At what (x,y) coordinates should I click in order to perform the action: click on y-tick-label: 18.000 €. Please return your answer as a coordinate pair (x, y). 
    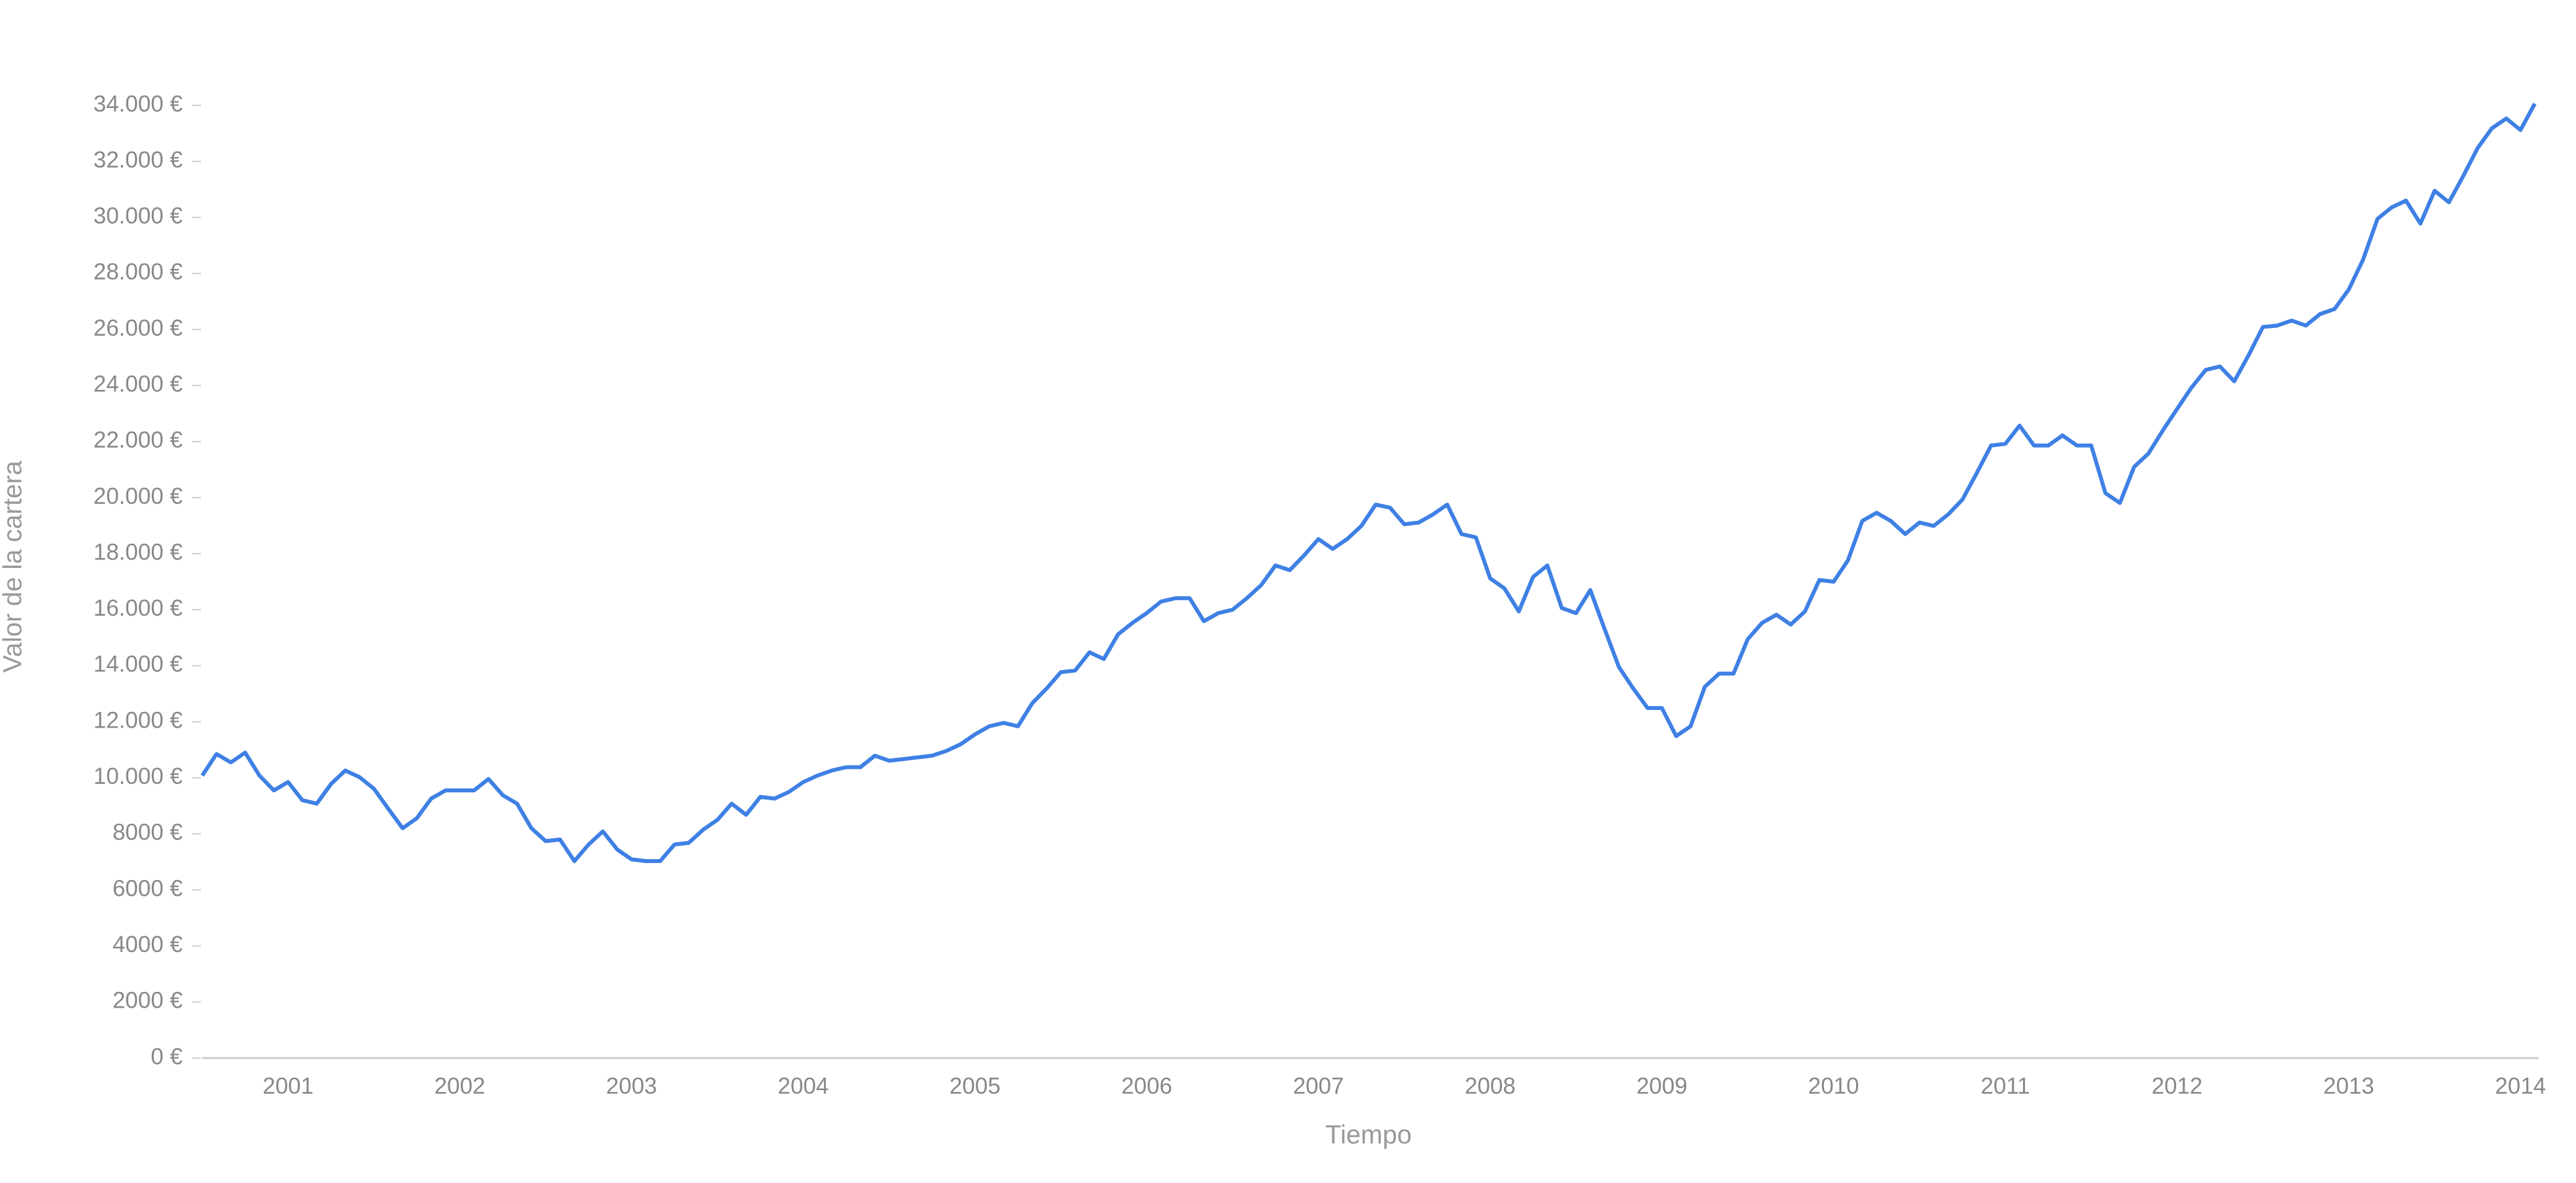
    Looking at the image, I should click on (138, 552).